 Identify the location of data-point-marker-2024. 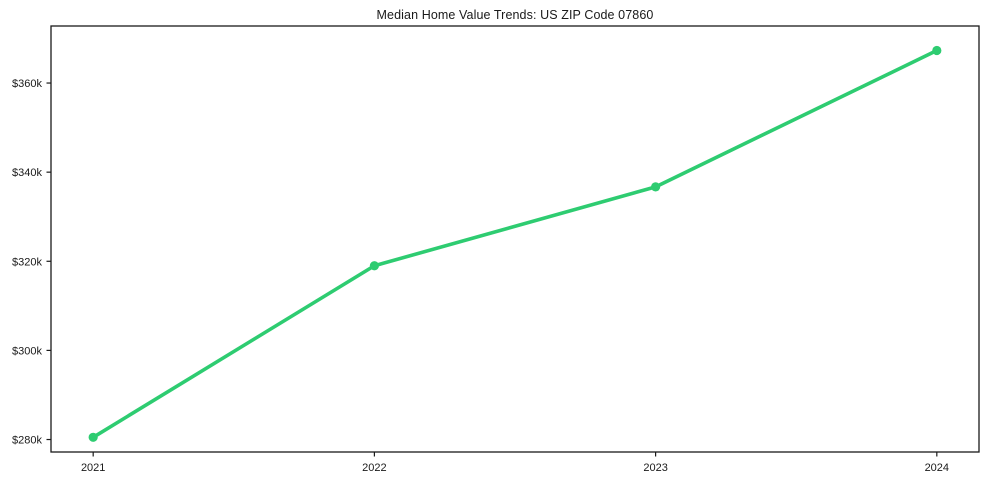
(937, 50).